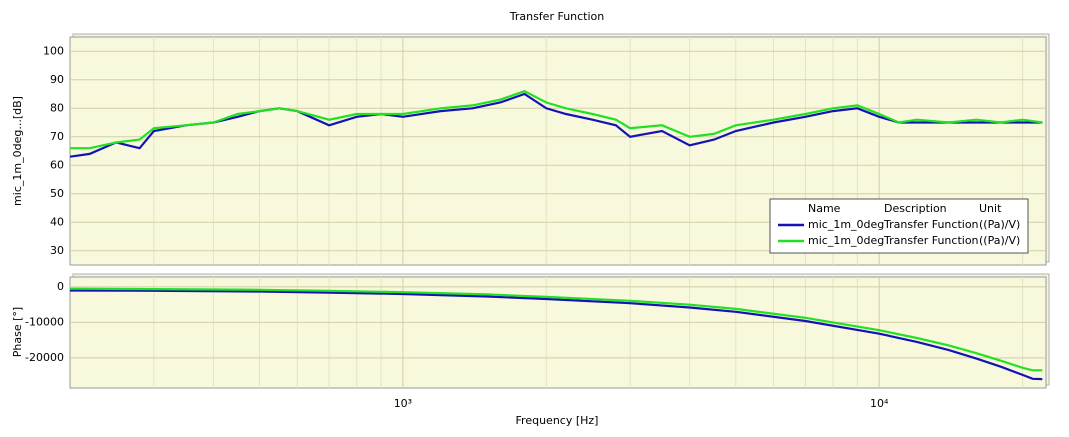 The height and width of the screenshot is (437, 1069). I want to click on y-tick-label: 80, so click(57, 107).